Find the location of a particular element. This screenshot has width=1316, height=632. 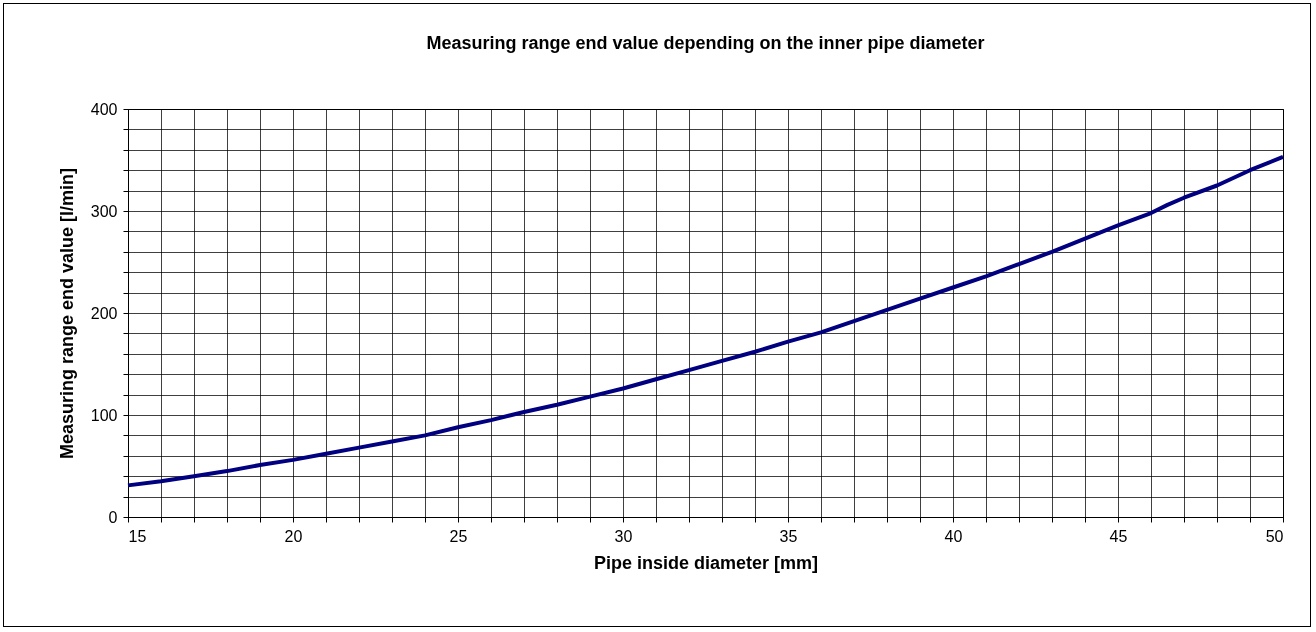

x-tick-label: 15 is located at coordinates (137, 536).